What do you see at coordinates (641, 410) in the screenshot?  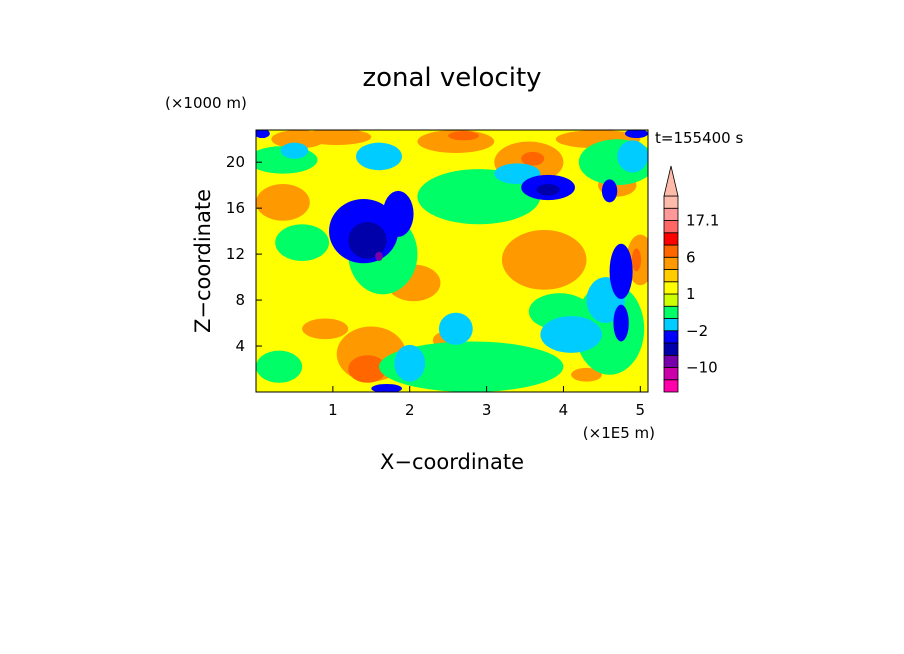 I see `x-tick-label-4: 5` at bounding box center [641, 410].